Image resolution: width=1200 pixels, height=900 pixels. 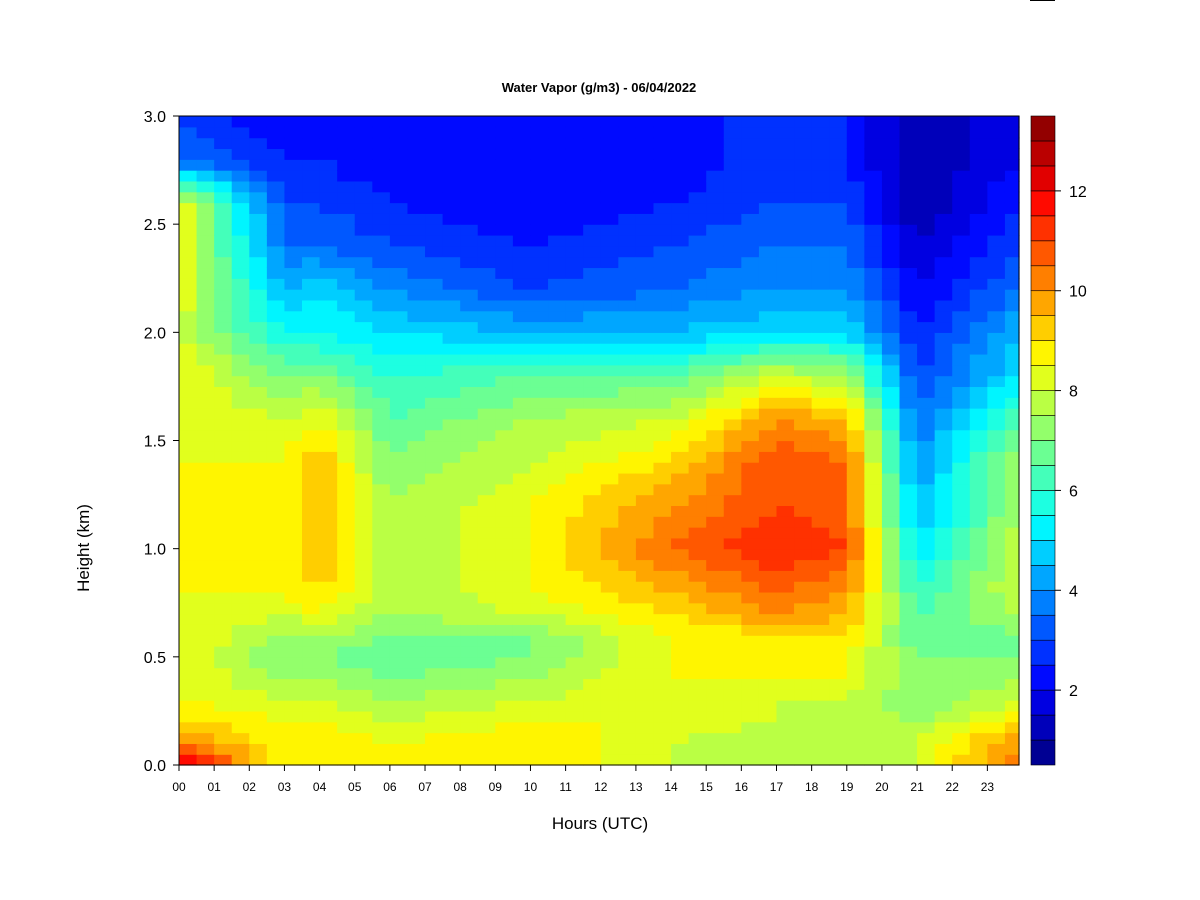 What do you see at coordinates (179, 787) in the screenshot?
I see `x-tick-label: 00` at bounding box center [179, 787].